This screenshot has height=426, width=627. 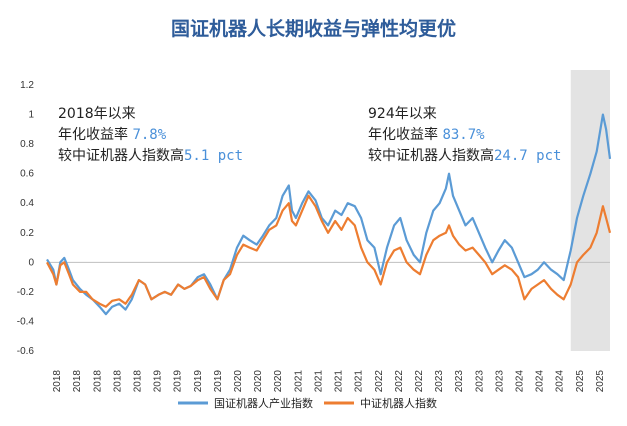 What do you see at coordinates (213, 156) in the screenshot?
I see `annotation-value: 5.1 pct` at bounding box center [213, 156].